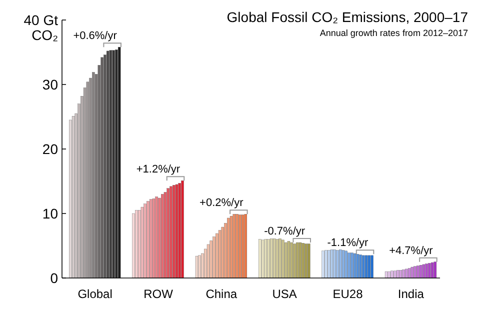 The image size is (480, 320). Describe the element at coordinates (411, 294) in the screenshot. I see `x-tick-label: India` at that location.